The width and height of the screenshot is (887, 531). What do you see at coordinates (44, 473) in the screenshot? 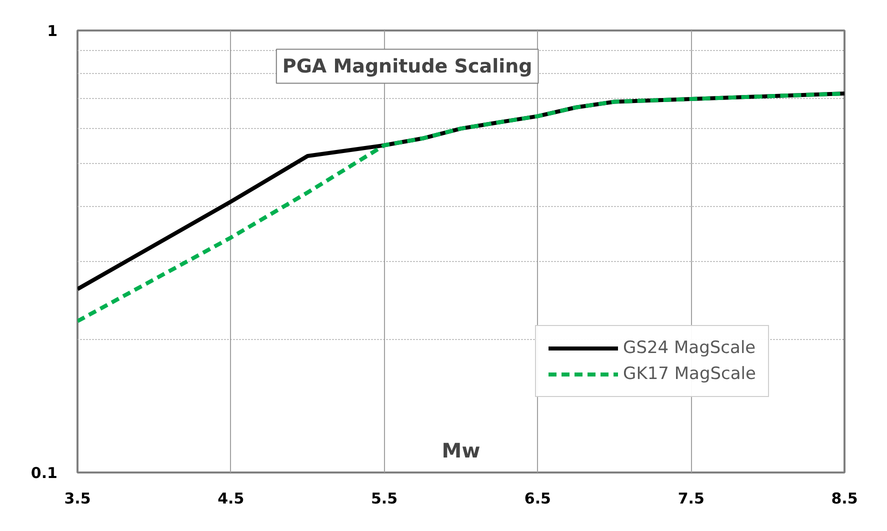
I see `y-tick-label: 0.1` at bounding box center [44, 473].